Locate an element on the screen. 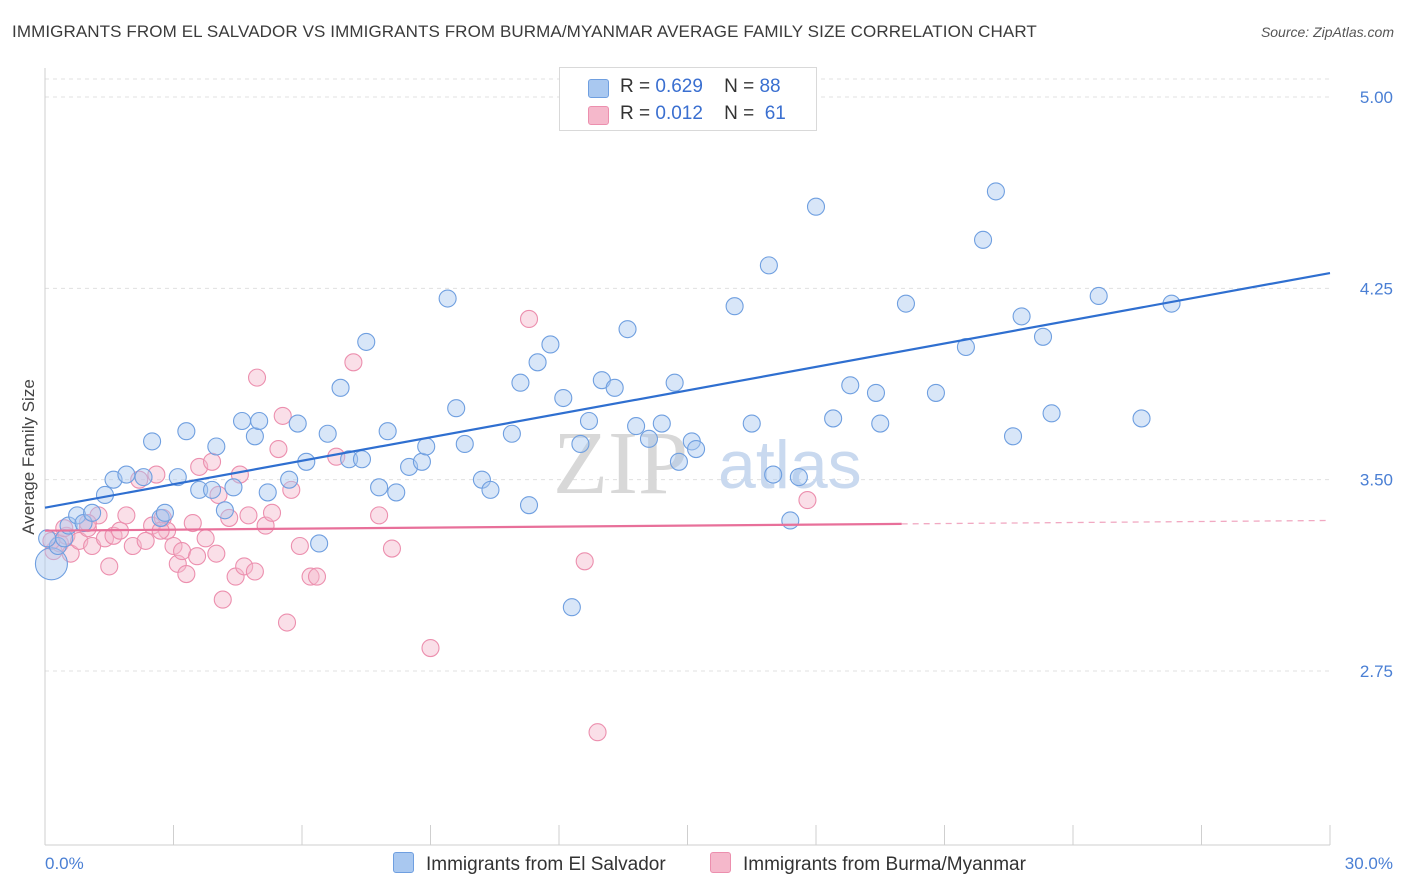  x-tick-label: 30.0% is located at coordinates (1369, 863).